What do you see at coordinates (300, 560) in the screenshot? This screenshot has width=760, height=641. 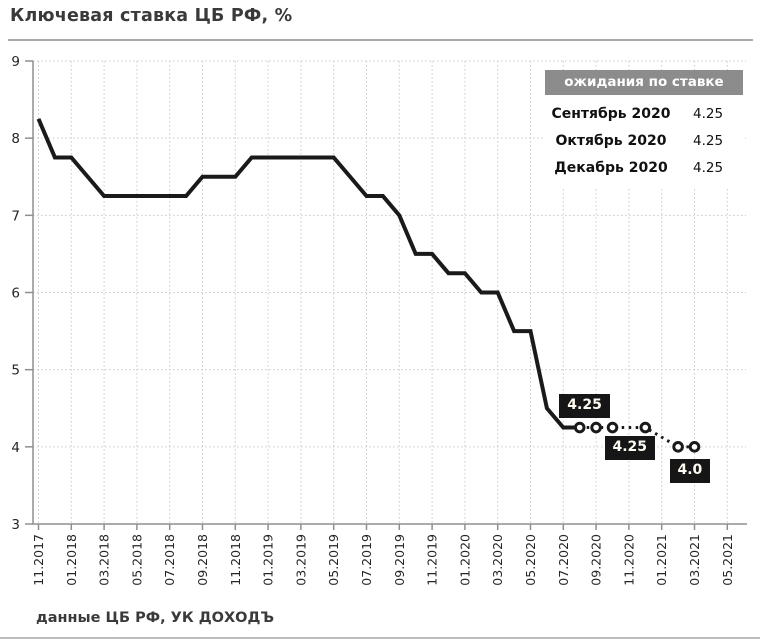 I see `x-tick-label: 03.2019` at bounding box center [300, 560].